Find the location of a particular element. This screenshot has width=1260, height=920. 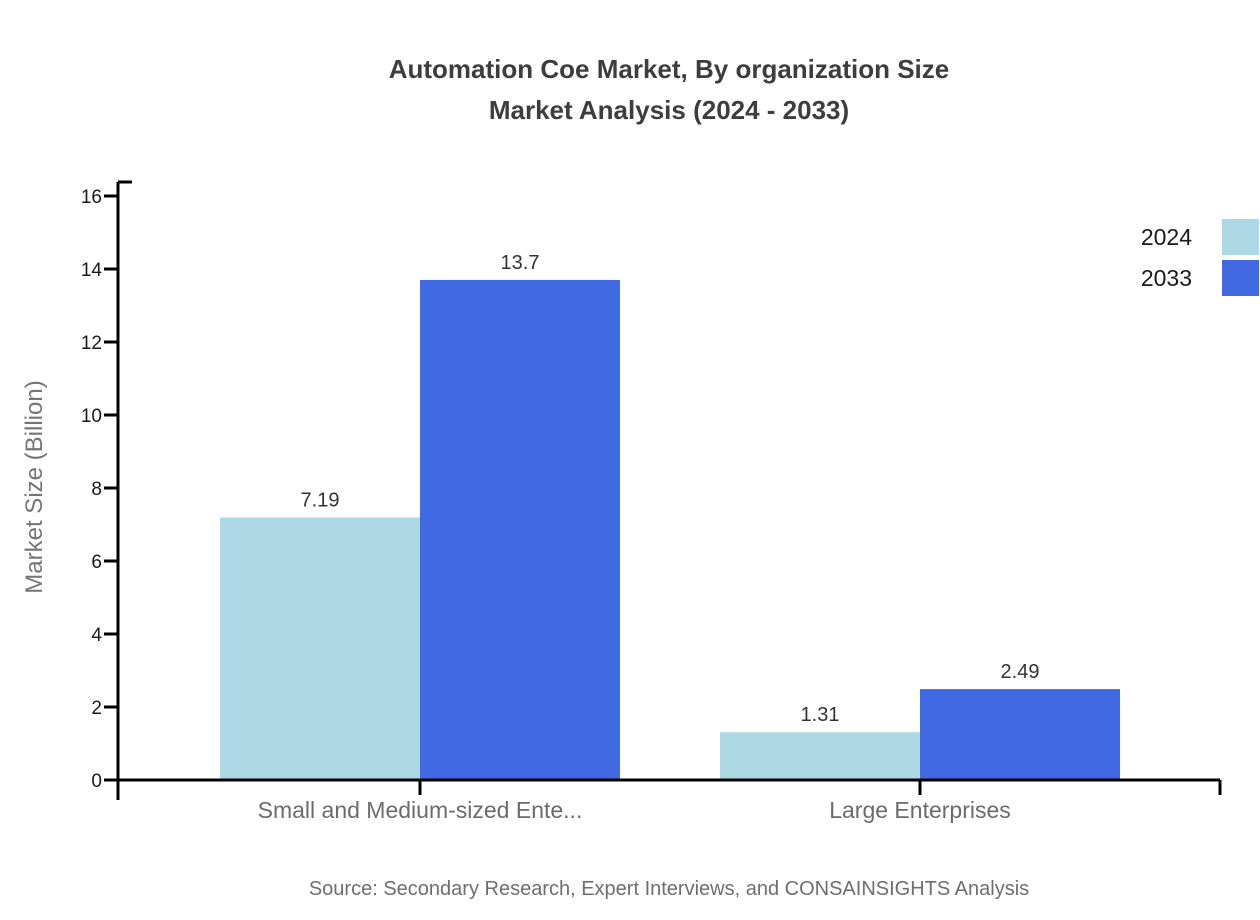

legend-swatch-2033 is located at coordinates (1240, 278).